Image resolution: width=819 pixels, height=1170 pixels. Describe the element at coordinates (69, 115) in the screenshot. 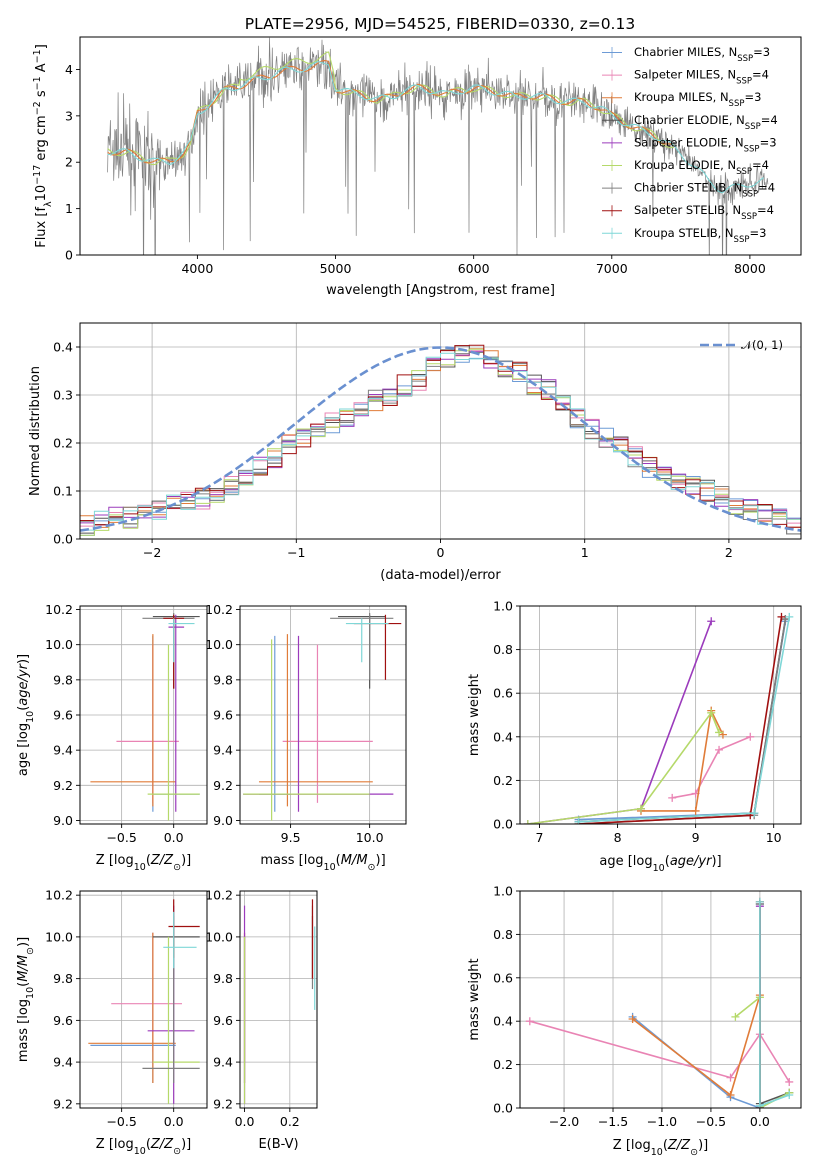

I see `y-tick-label: 3` at that location.